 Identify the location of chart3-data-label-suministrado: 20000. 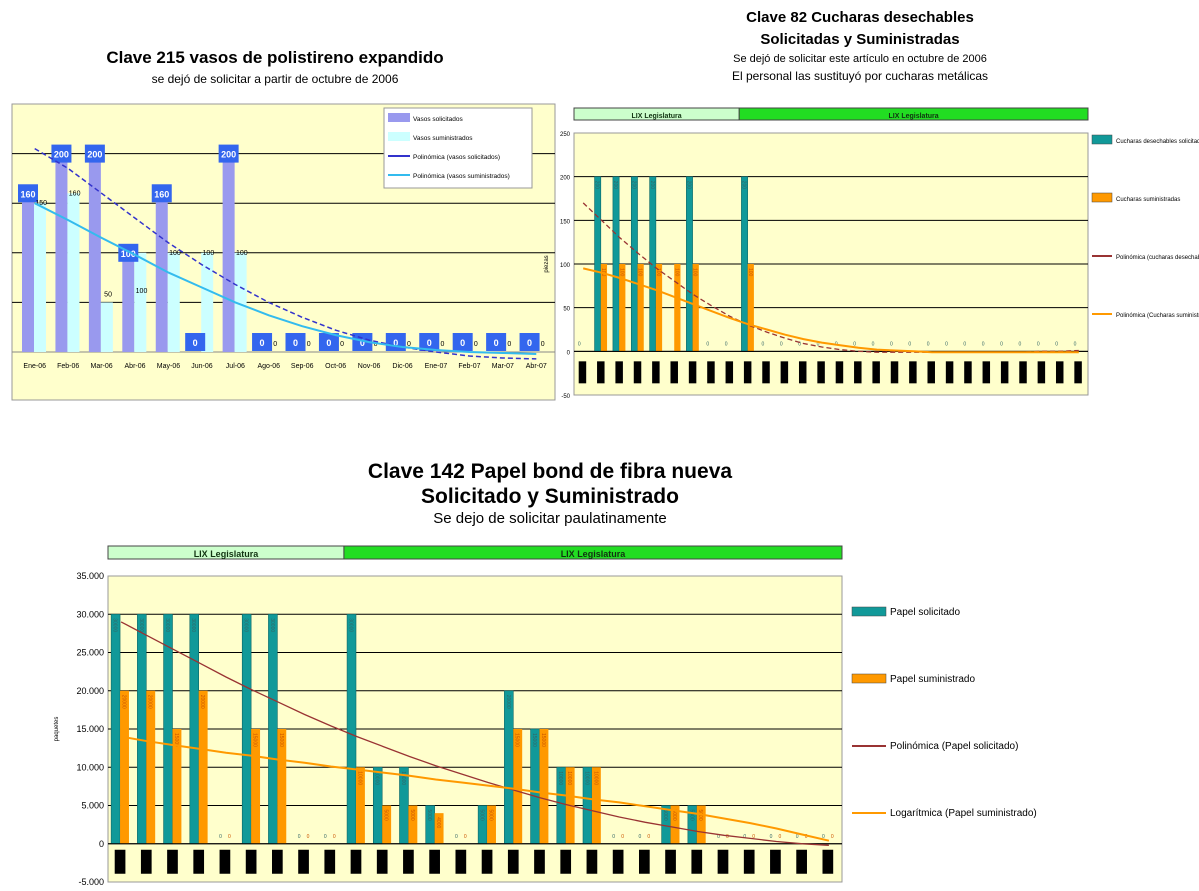
(150, 702).